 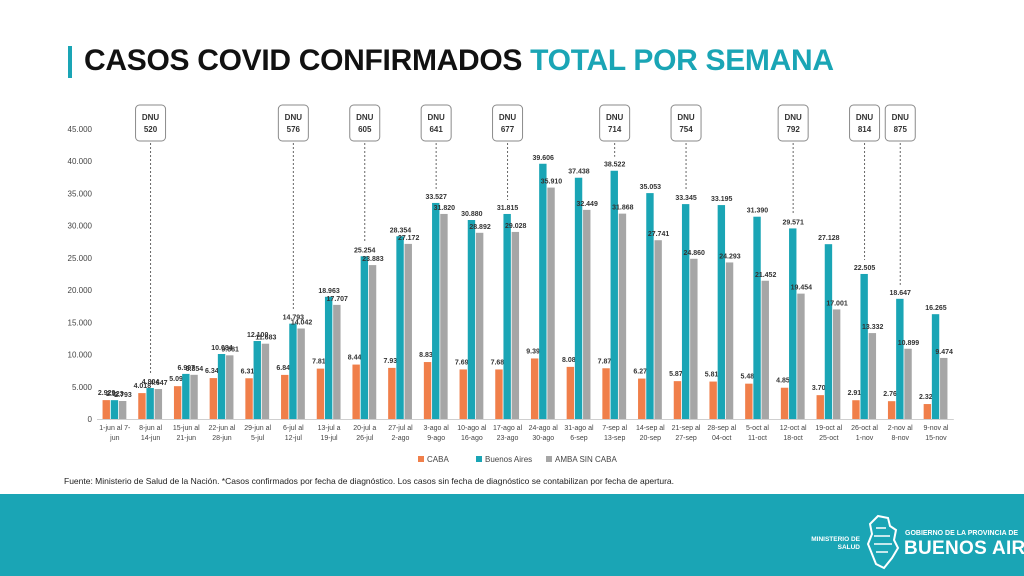 I want to click on dnu-number: 605, so click(x=365, y=129).